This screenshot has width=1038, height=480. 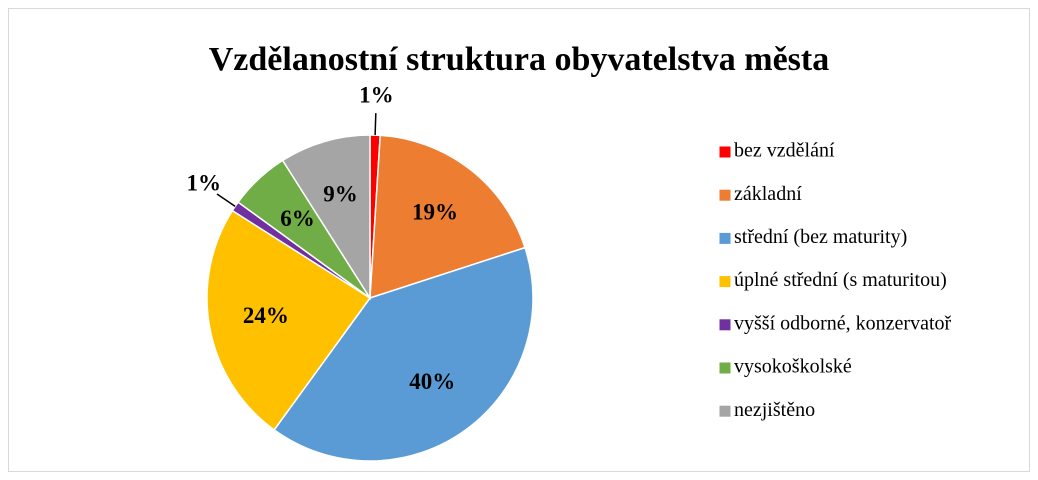 What do you see at coordinates (432, 381) in the screenshot?
I see `value-label: 40%` at bounding box center [432, 381].